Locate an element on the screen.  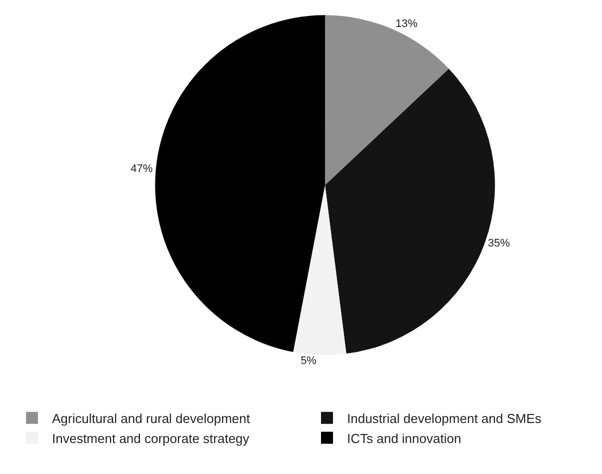
data-label: 5% is located at coordinates (308, 360).